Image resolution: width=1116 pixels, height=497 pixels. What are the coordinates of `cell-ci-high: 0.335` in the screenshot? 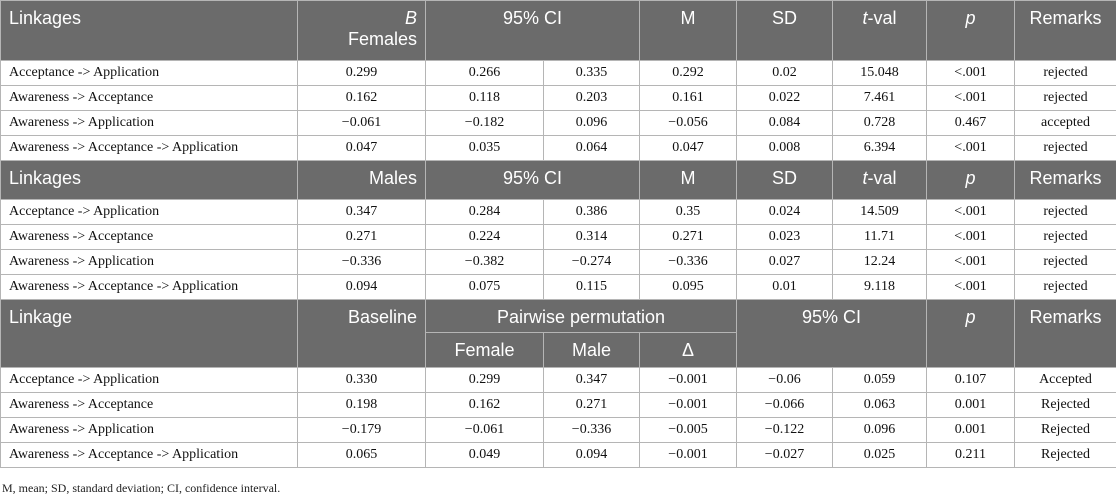 It's located at (591, 73).